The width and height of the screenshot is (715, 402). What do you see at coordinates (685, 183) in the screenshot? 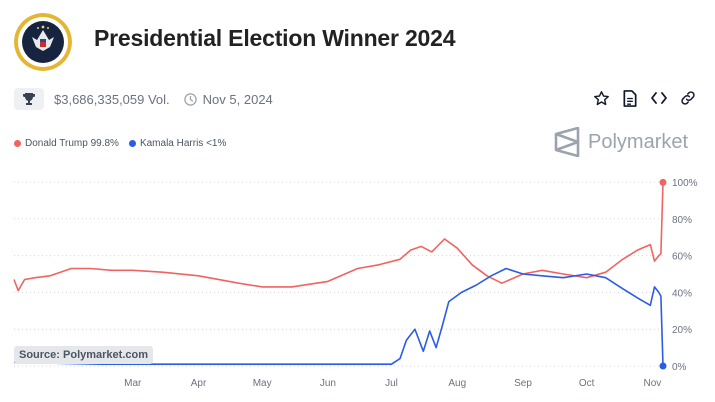
I see `y-tick-label: 100%` at bounding box center [685, 183].